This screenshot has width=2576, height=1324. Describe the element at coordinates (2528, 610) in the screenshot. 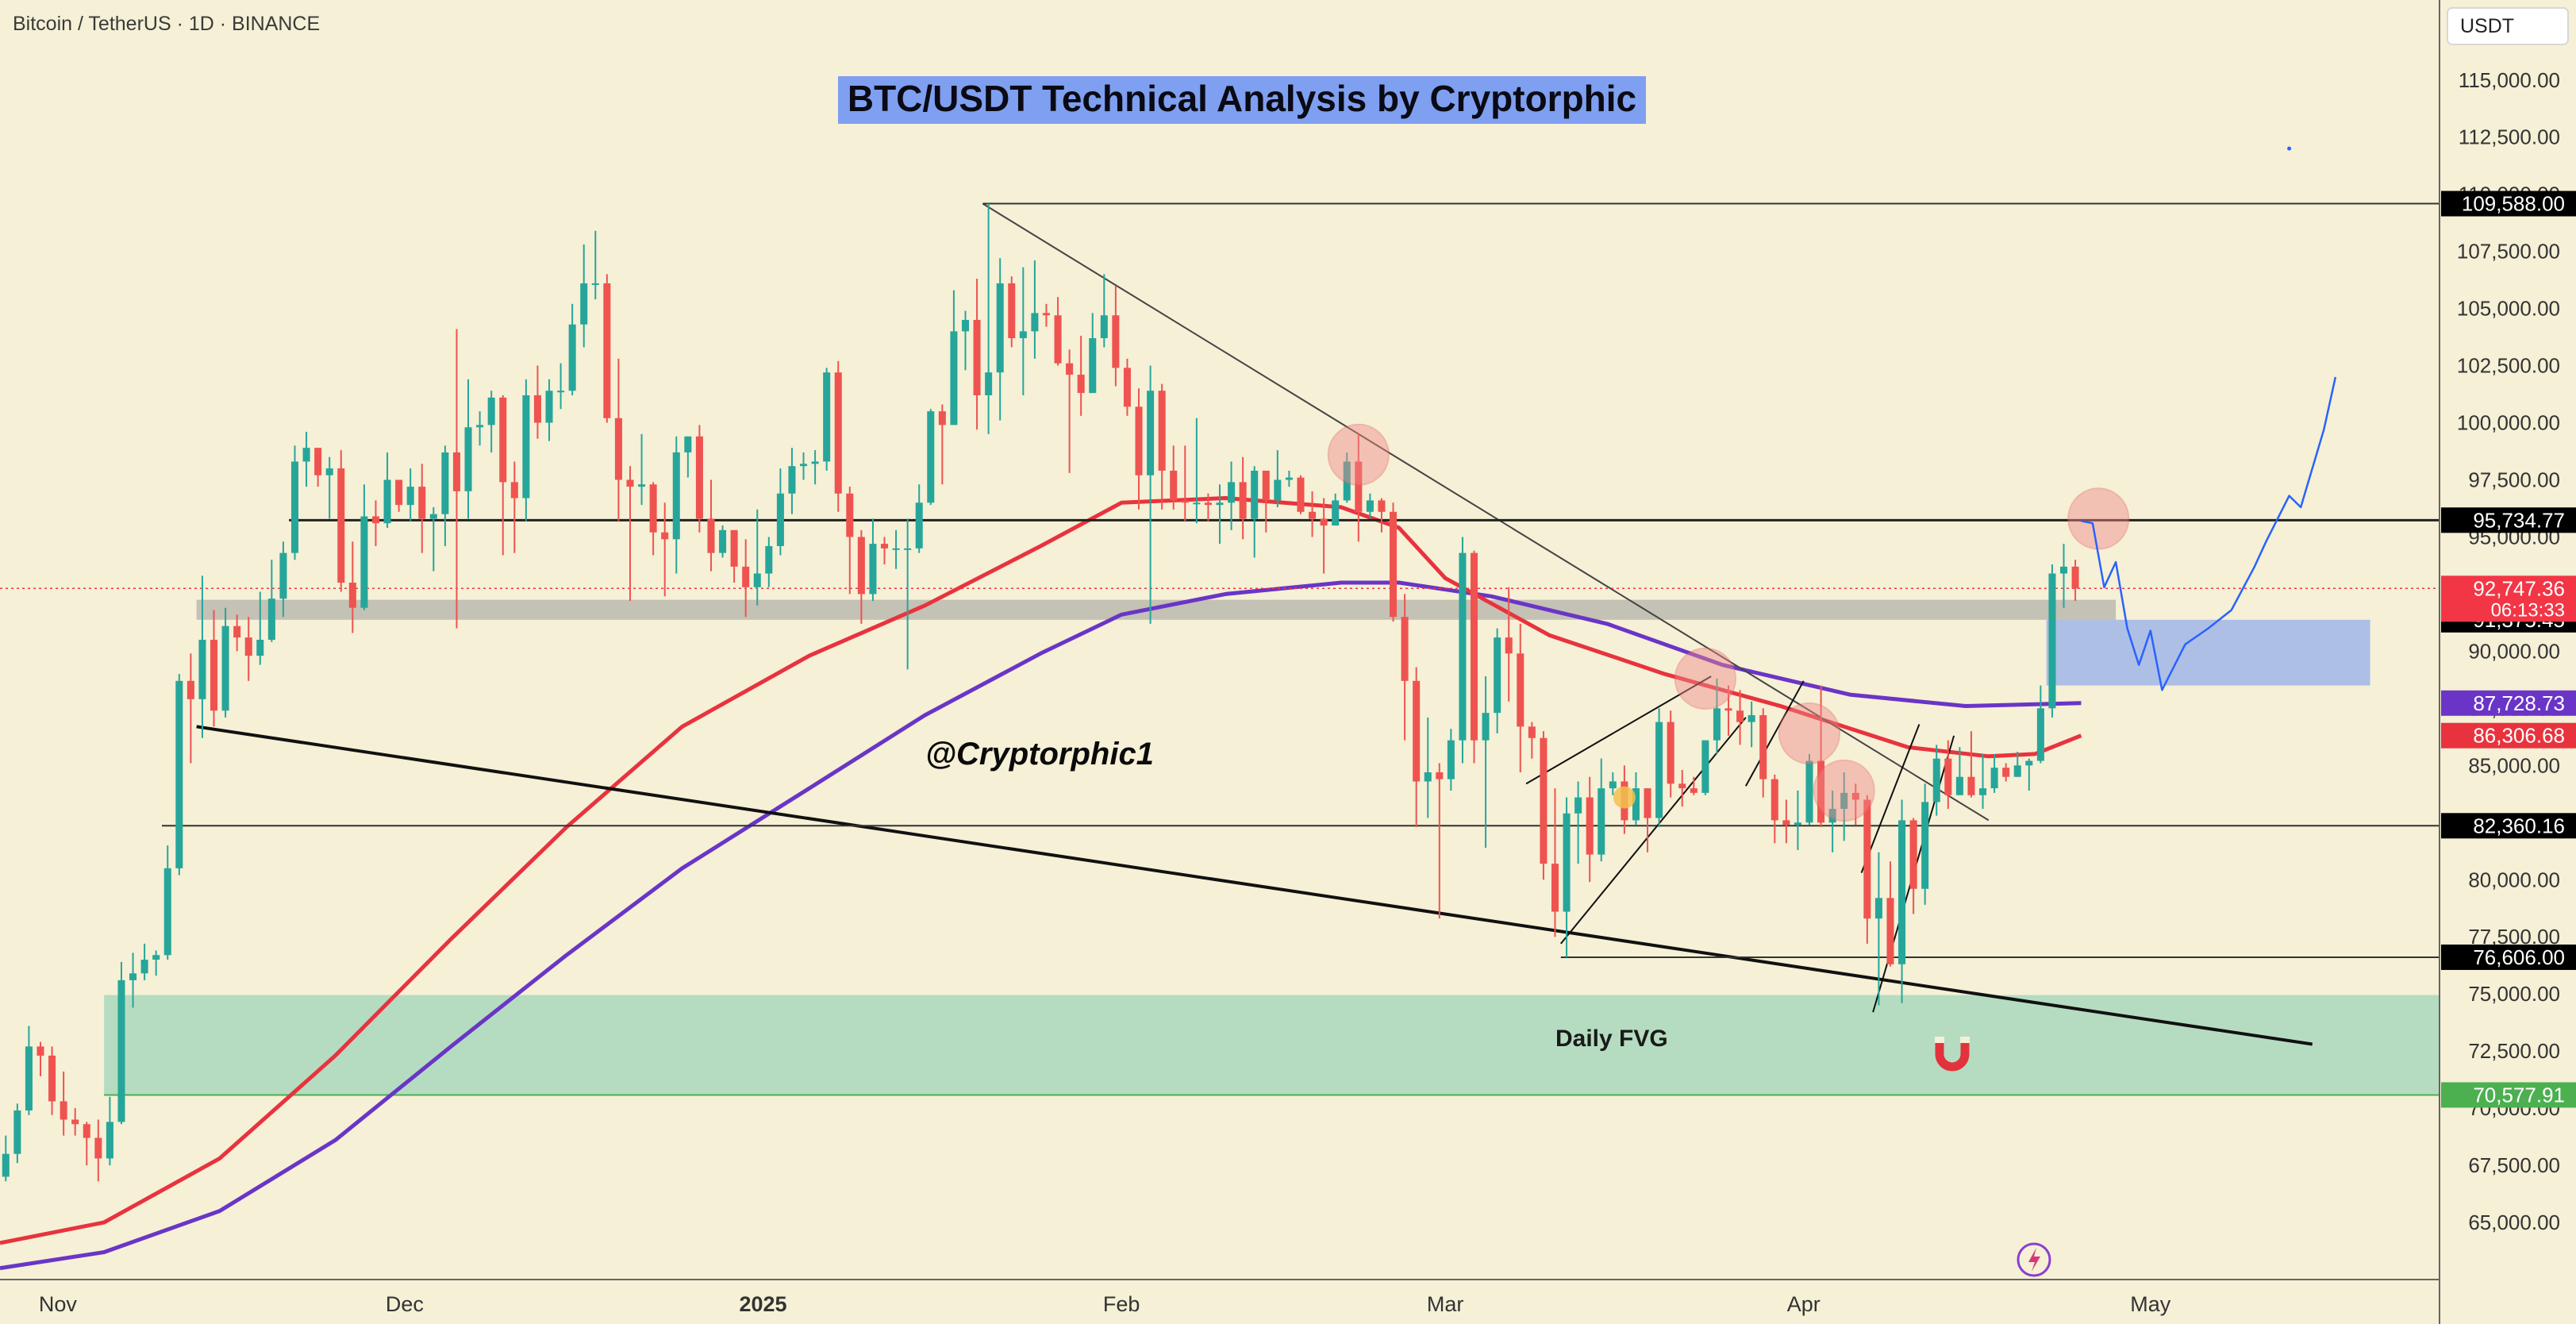

I see `current-price-tag-countdown: 06:13:33` at that location.